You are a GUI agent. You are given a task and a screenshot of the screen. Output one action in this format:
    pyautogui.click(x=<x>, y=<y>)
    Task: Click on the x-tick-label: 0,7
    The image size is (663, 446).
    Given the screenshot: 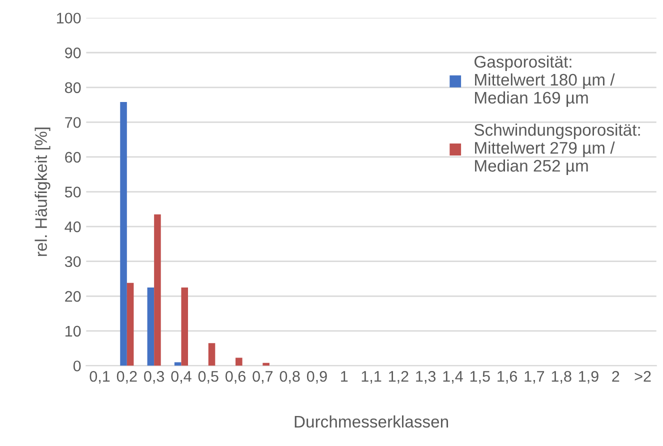 What is the action you would take?
    pyautogui.click(x=262, y=377)
    